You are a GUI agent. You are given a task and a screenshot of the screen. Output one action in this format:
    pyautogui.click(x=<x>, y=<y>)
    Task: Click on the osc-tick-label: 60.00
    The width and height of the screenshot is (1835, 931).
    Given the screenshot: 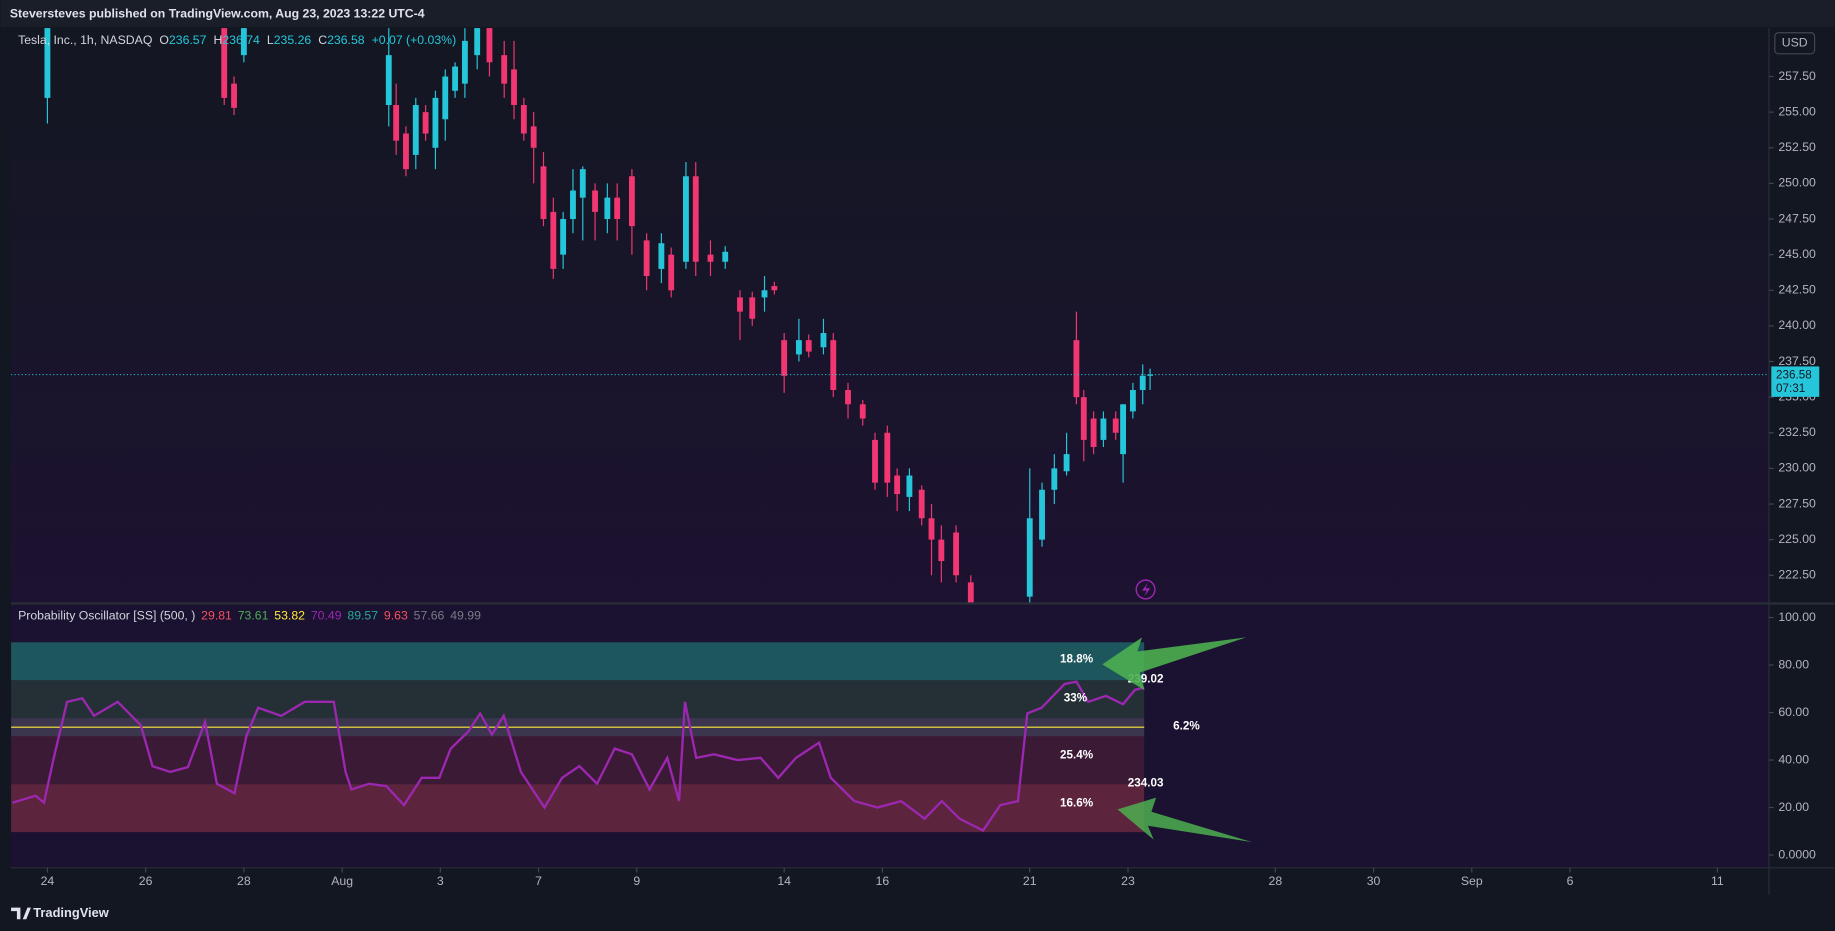 What is the action you would take?
    pyautogui.click(x=1793, y=712)
    